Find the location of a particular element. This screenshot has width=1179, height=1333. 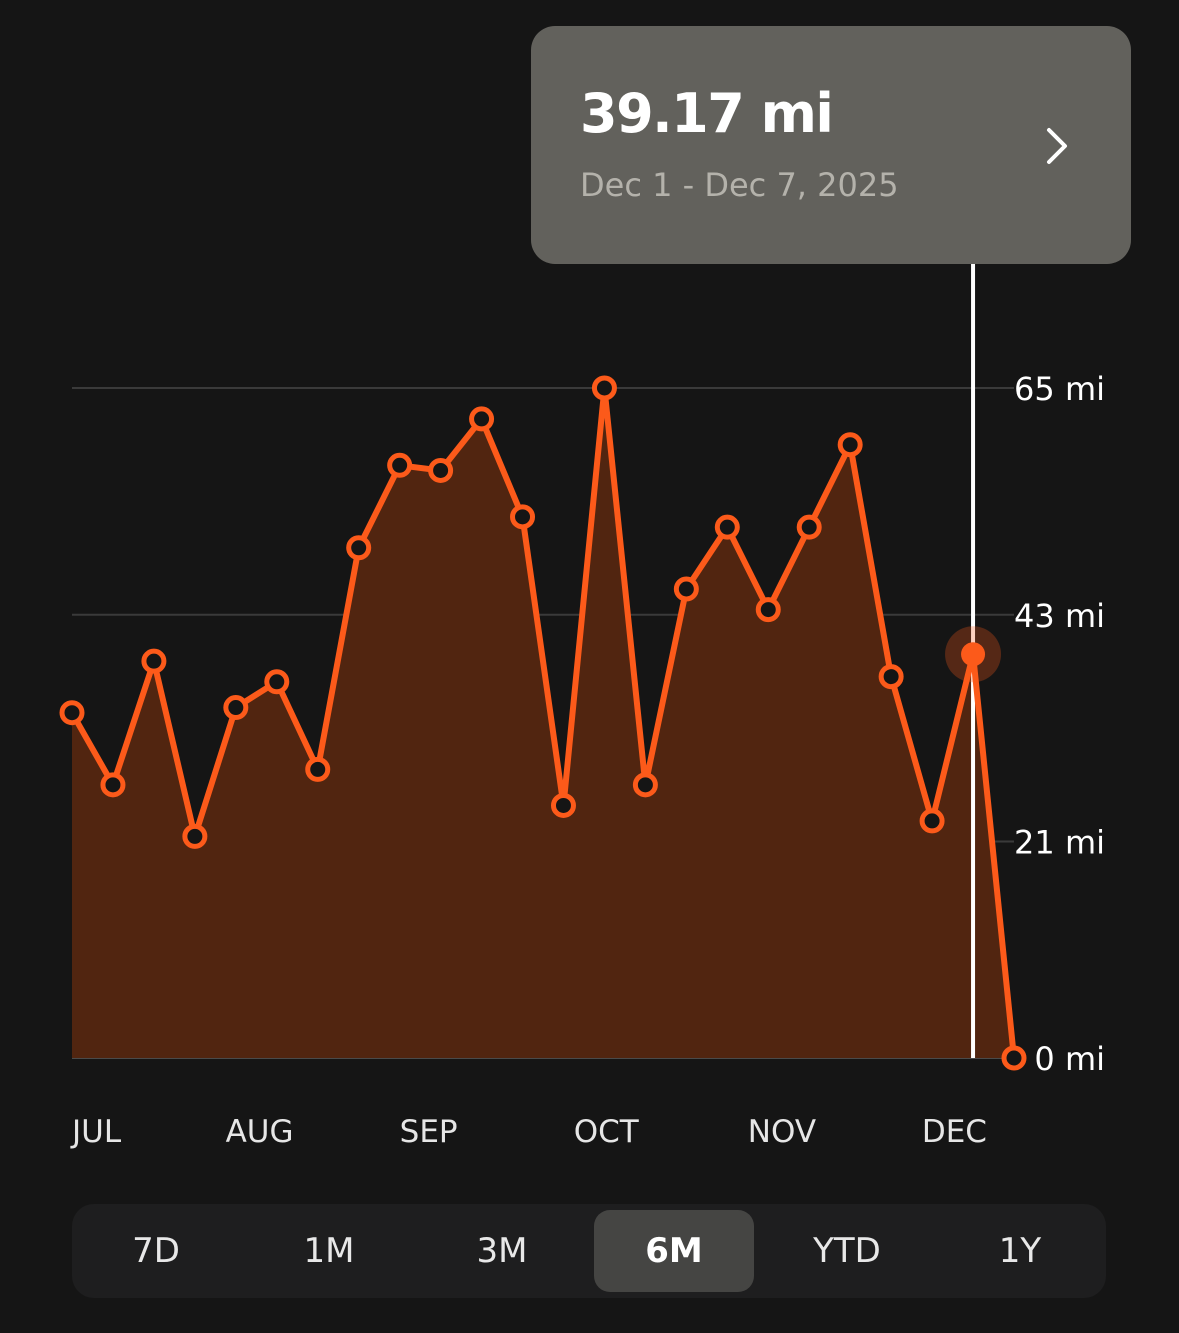

y-tick-label: 0 mi is located at coordinates (1069, 1059).